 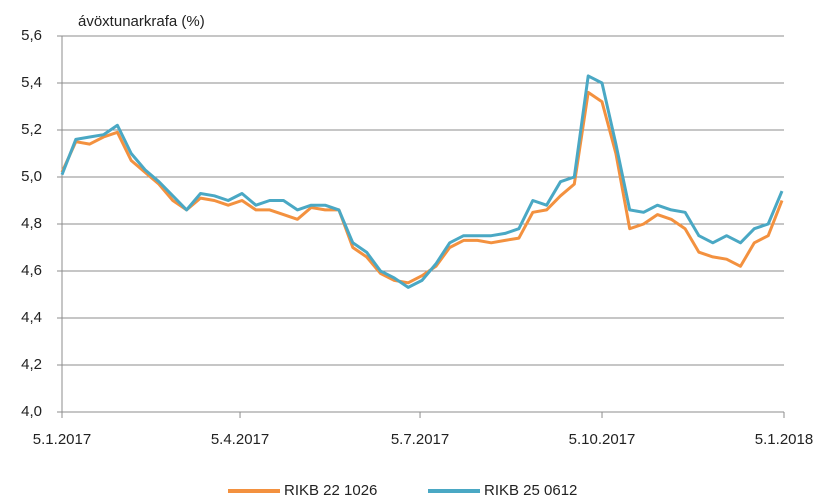 What do you see at coordinates (602, 439) in the screenshot?
I see `x-tick-label: 5.10.2017` at bounding box center [602, 439].